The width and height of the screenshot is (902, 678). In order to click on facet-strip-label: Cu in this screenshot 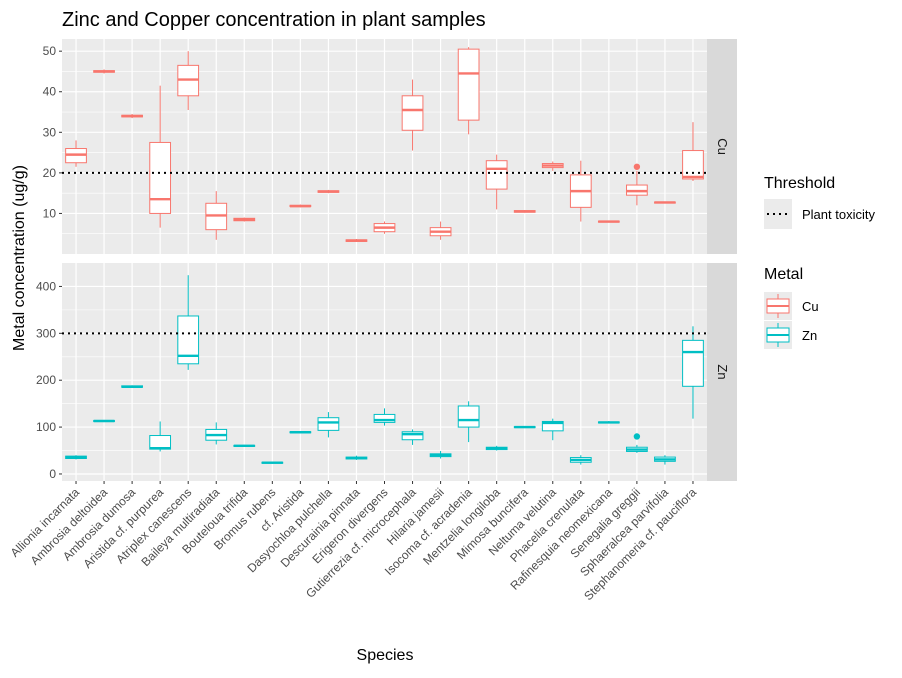, I will do `click(722, 146)`.